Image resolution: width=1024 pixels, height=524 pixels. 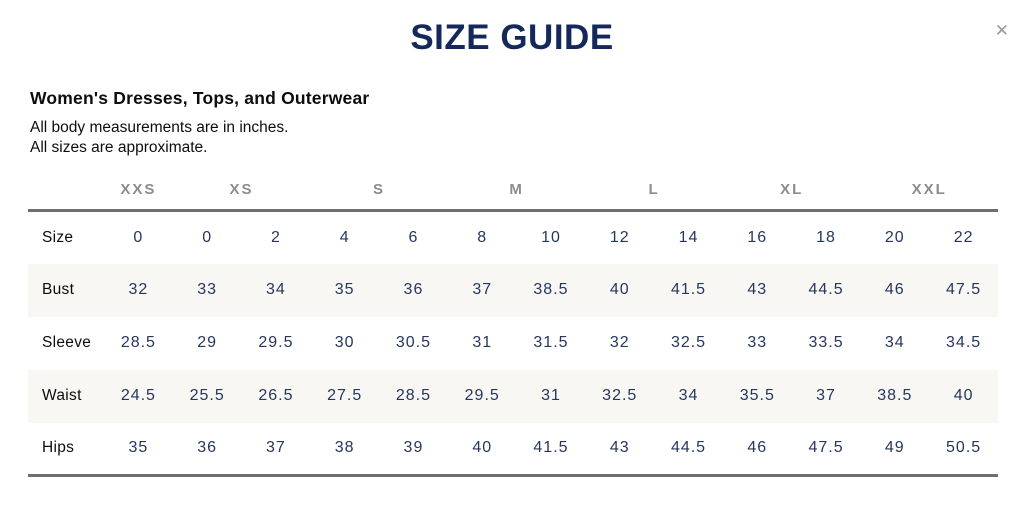 What do you see at coordinates (207, 343) in the screenshot?
I see `measurement-cell: 29` at bounding box center [207, 343].